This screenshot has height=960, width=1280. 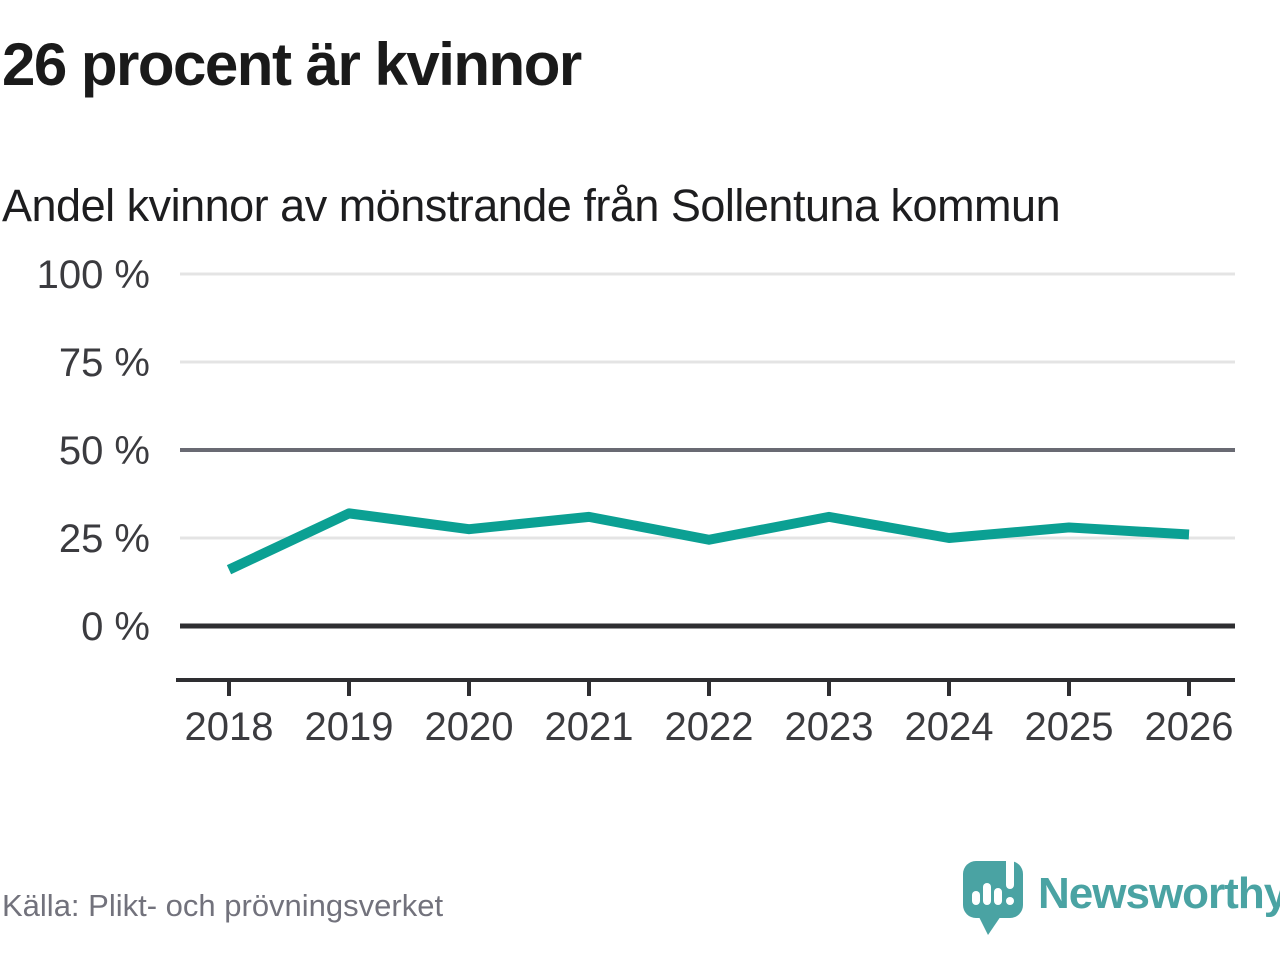 What do you see at coordinates (709, 727) in the screenshot?
I see `x-tick-label: 2022` at bounding box center [709, 727].